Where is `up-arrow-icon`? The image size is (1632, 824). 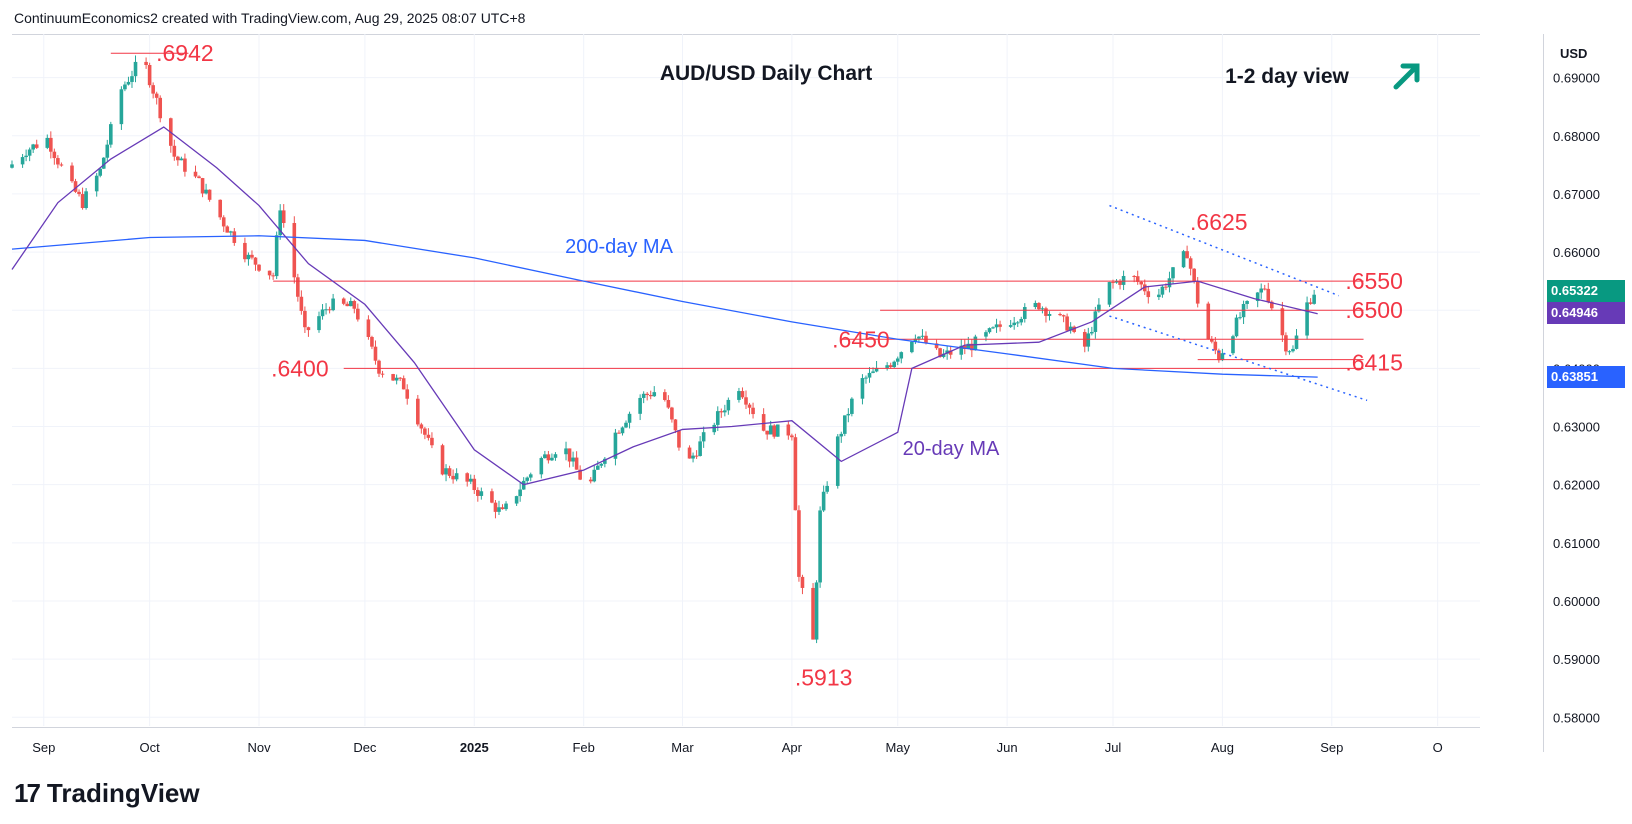 up-arrow-icon is located at coordinates (1406, 76).